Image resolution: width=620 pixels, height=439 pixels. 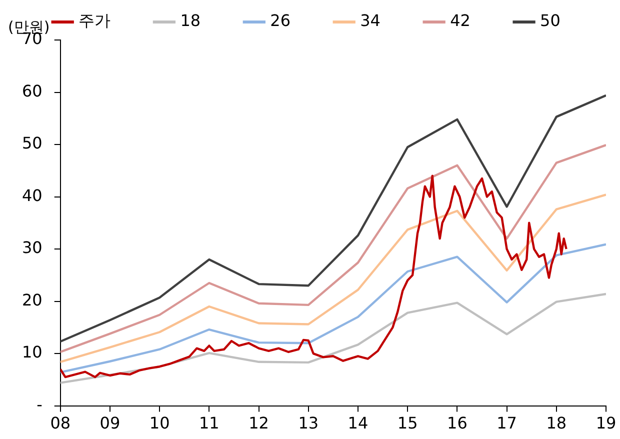 I want to click on legend-label: 주가, so click(x=112, y=20).